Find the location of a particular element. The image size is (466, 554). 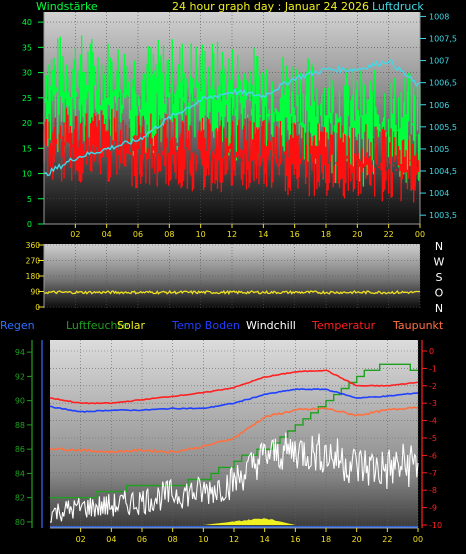

wind-tick-label: 0 is located at coordinates (29, 224).